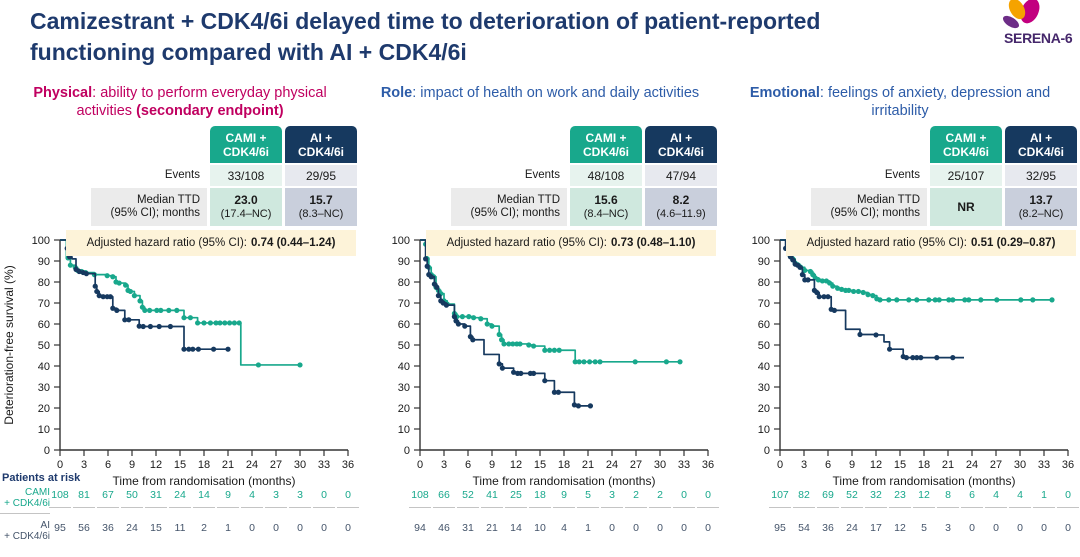  I want to click on svg-text:Deterioration-free survival (%: Deterioration-free survival (%), so click(9, 344).